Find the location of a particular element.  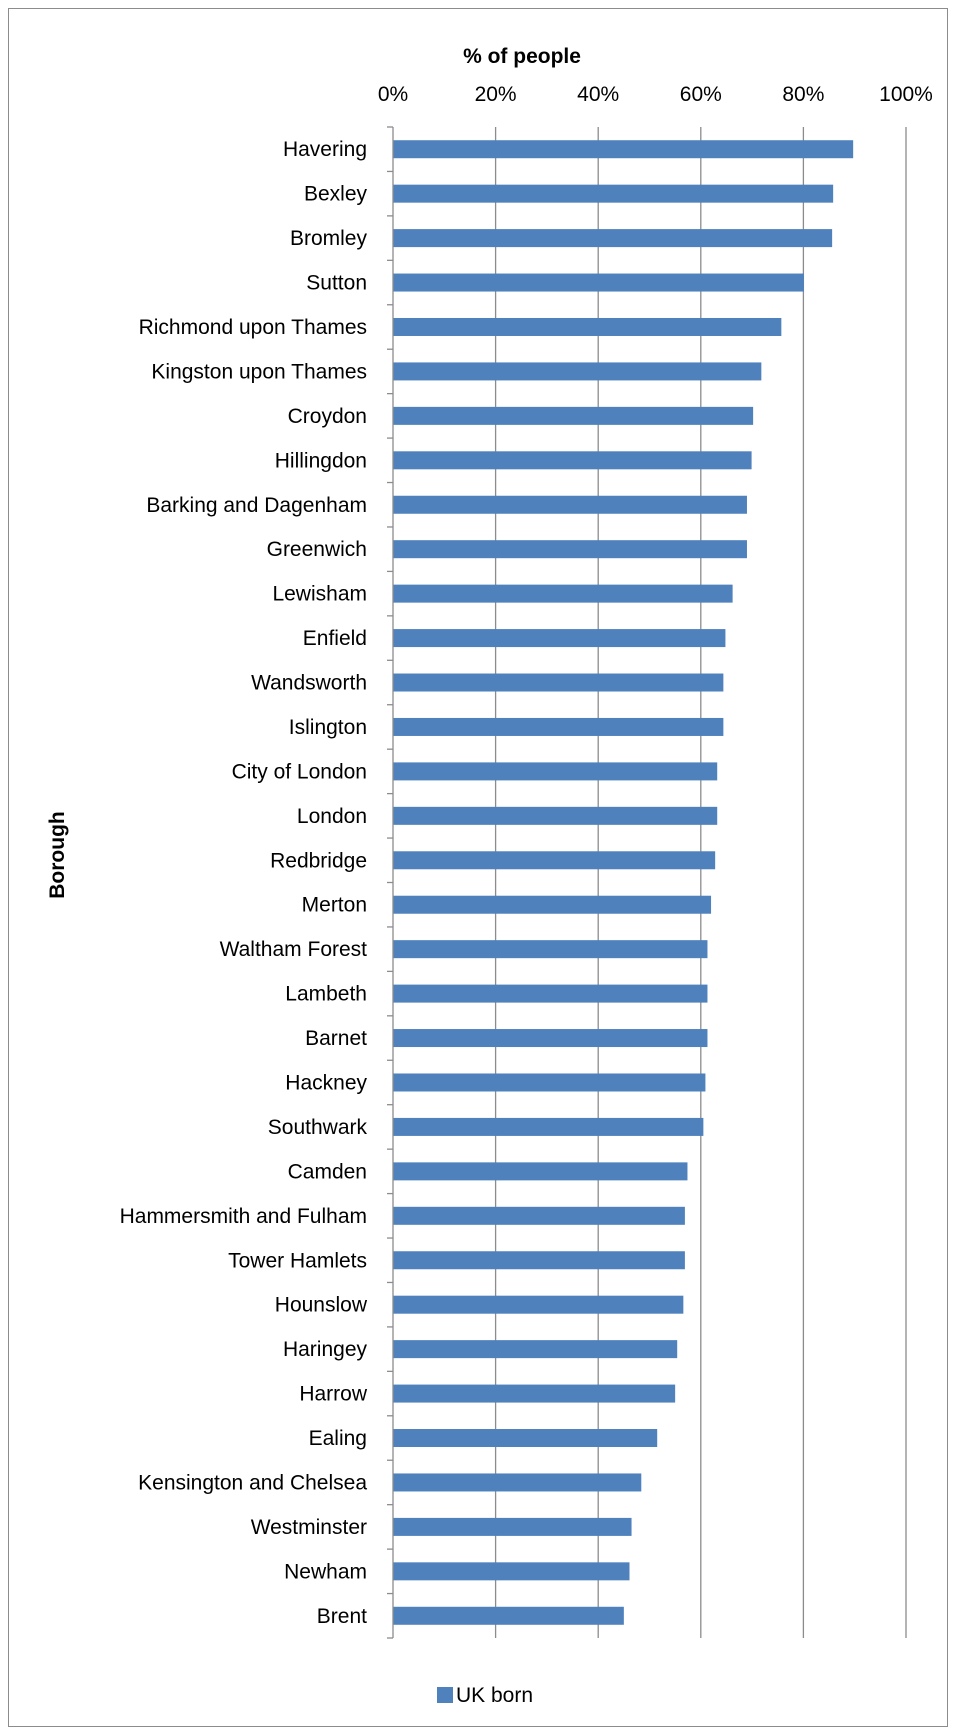

category-label: Barnet is located at coordinates (336, 1038).